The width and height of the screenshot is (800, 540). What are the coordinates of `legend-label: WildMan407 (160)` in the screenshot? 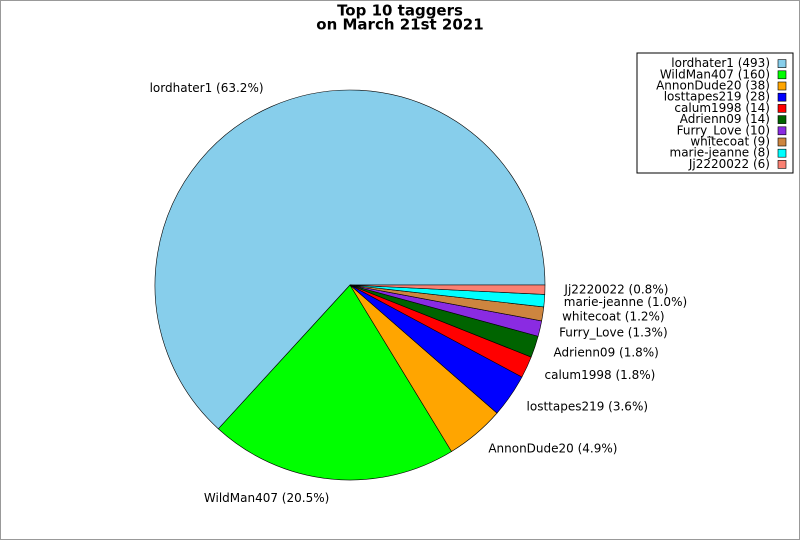 It's located at (715, 74).